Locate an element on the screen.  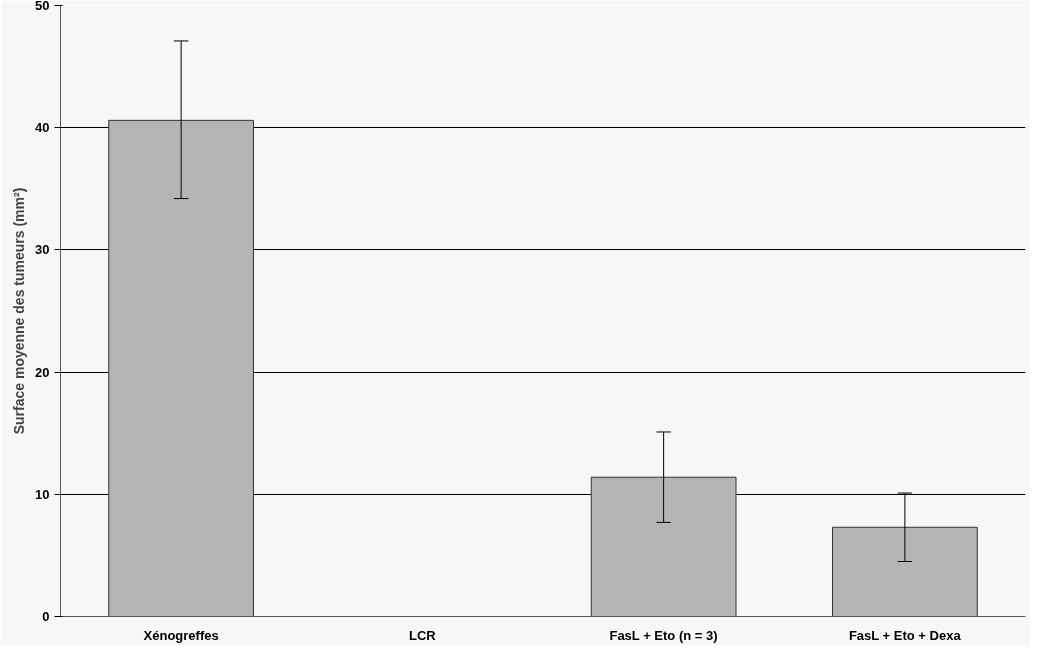
y-tick-label: 40 is located at coordinates (42, 128).